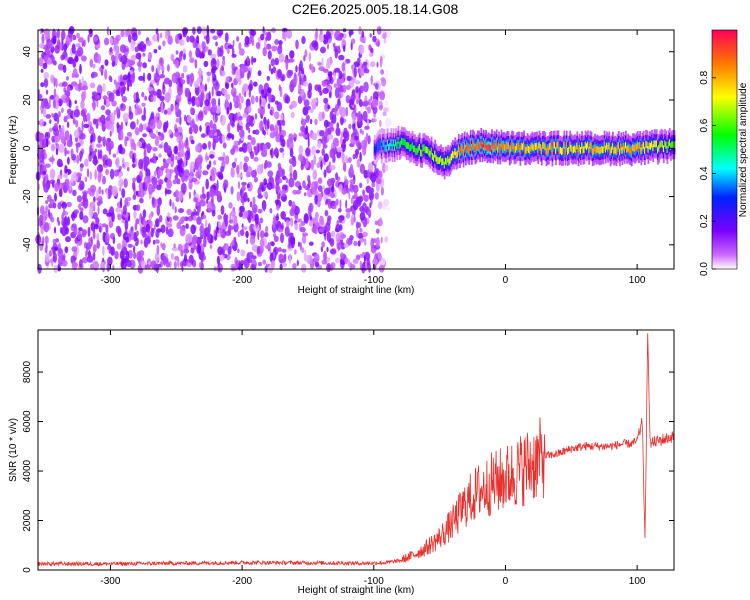 This screenshot has width=750, height=600. I want to click on x-tick-label: -200, so click(242, 581).